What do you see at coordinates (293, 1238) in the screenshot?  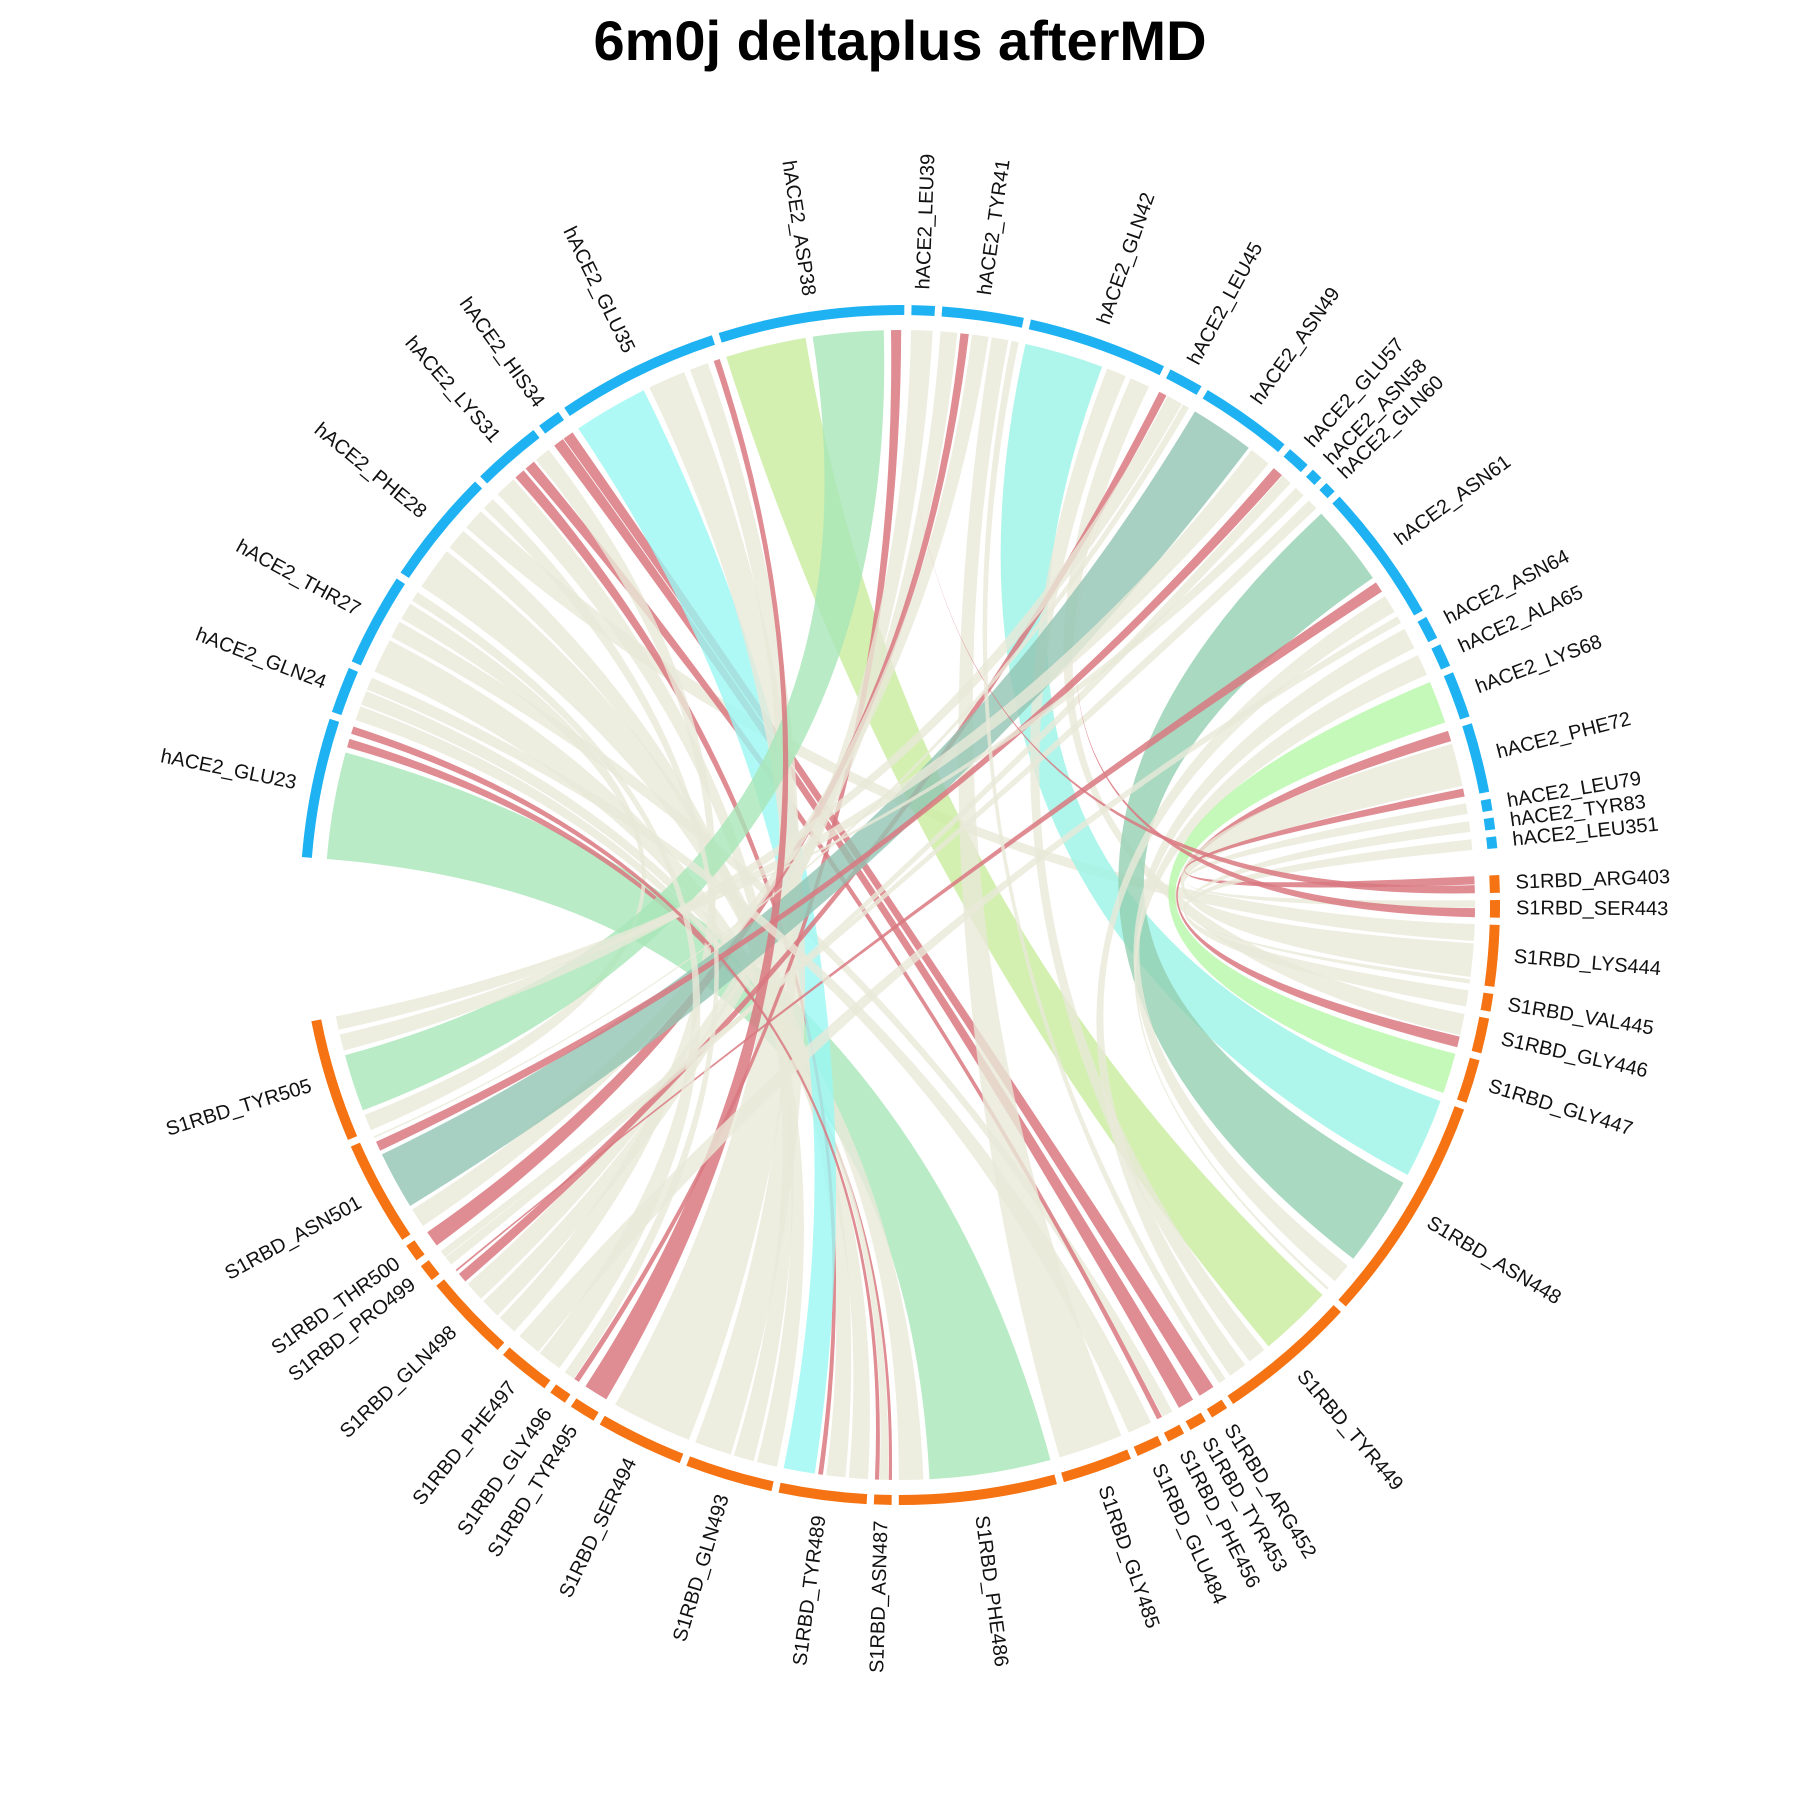 I see `sector-label-S1RBD_ASN501: S1RBD_ASN501` at bounding box center [293, 1238].